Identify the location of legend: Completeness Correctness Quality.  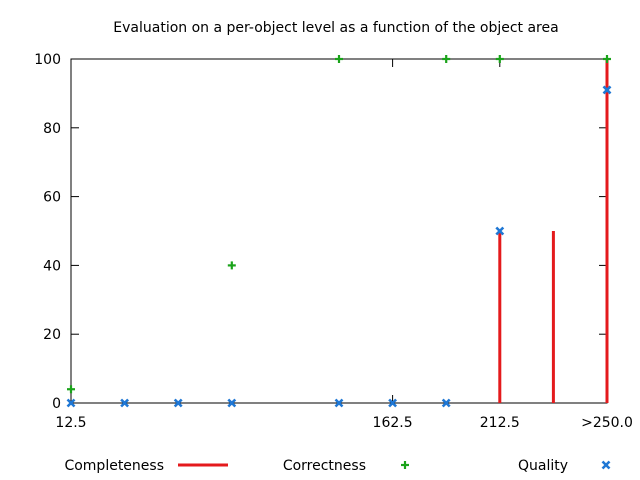
(337, 466).